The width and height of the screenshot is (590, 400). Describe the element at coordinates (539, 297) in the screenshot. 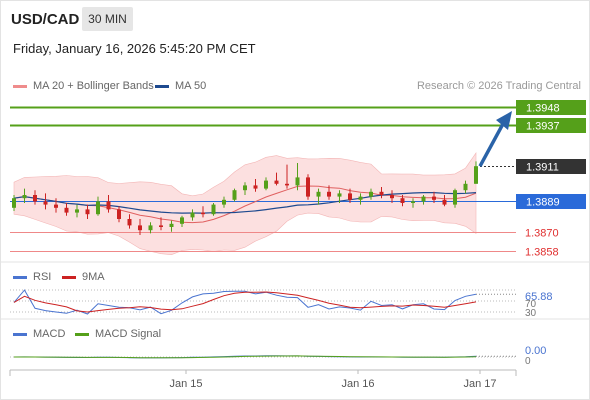

I see `rsi-value: 65.88` at that location.